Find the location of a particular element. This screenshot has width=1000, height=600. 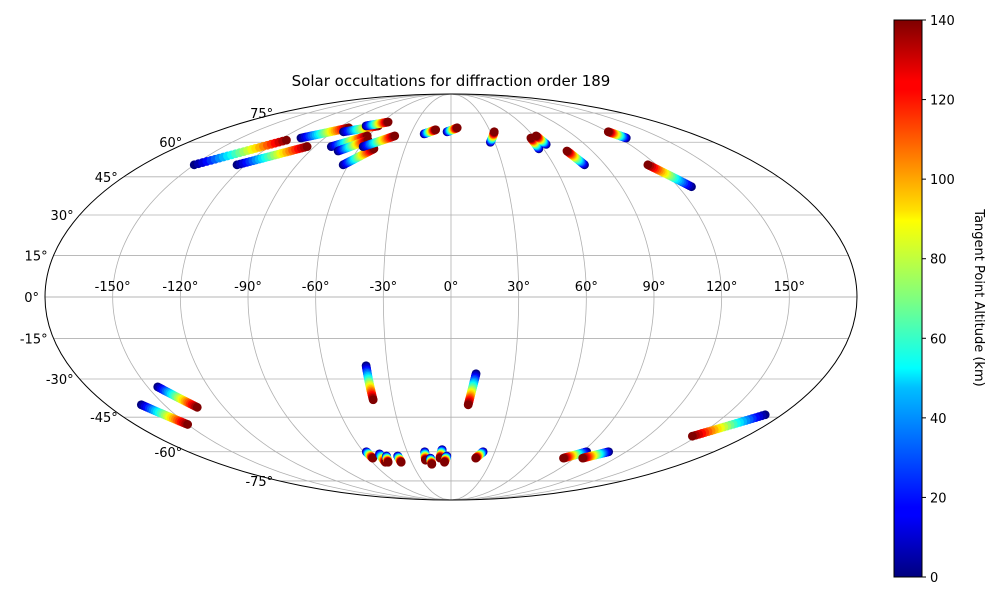

lon-tick-label: 90° is located at coordinates (653, 287).